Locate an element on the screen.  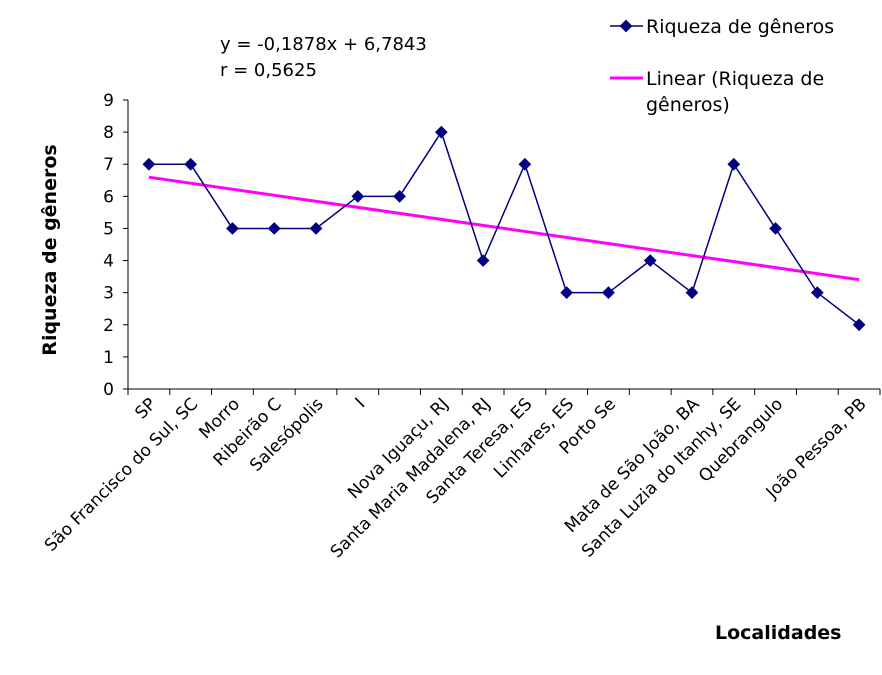
legend-series-marker is located at coordinates (626, 26).